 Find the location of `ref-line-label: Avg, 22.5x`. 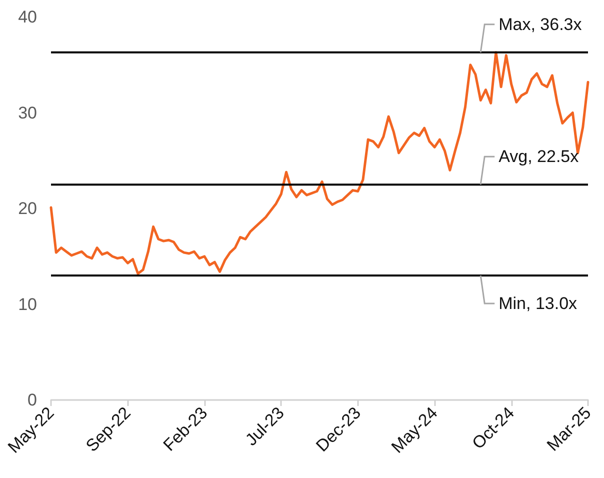

ref-line-label: Avg, 22.5x is located at coordinates (539, 156).